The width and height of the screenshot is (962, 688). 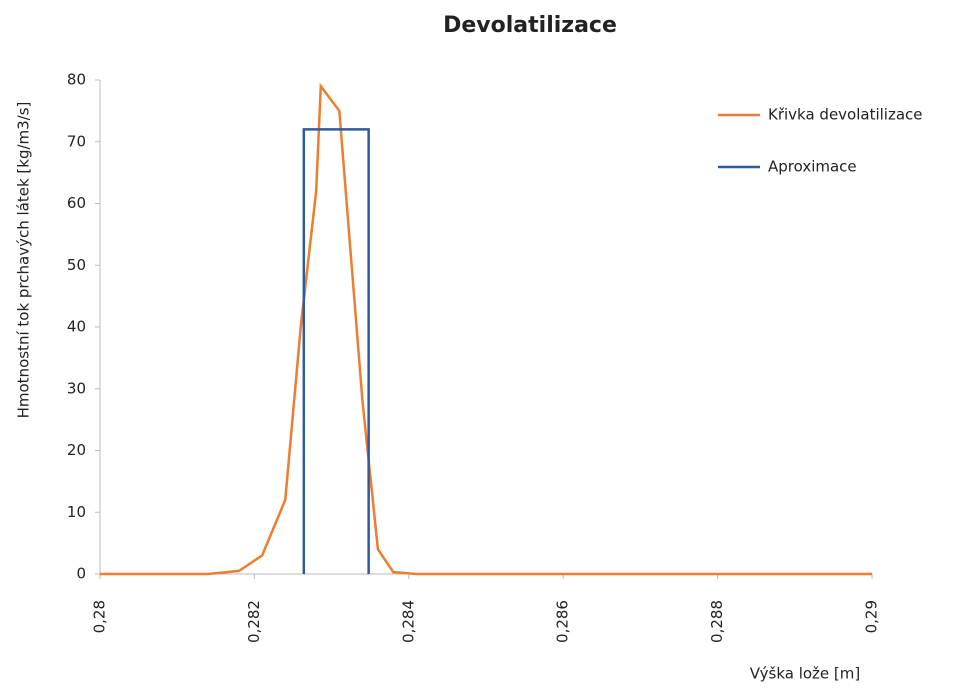 I want to click on y-tick-label: 50, so click(x=76, y=265).